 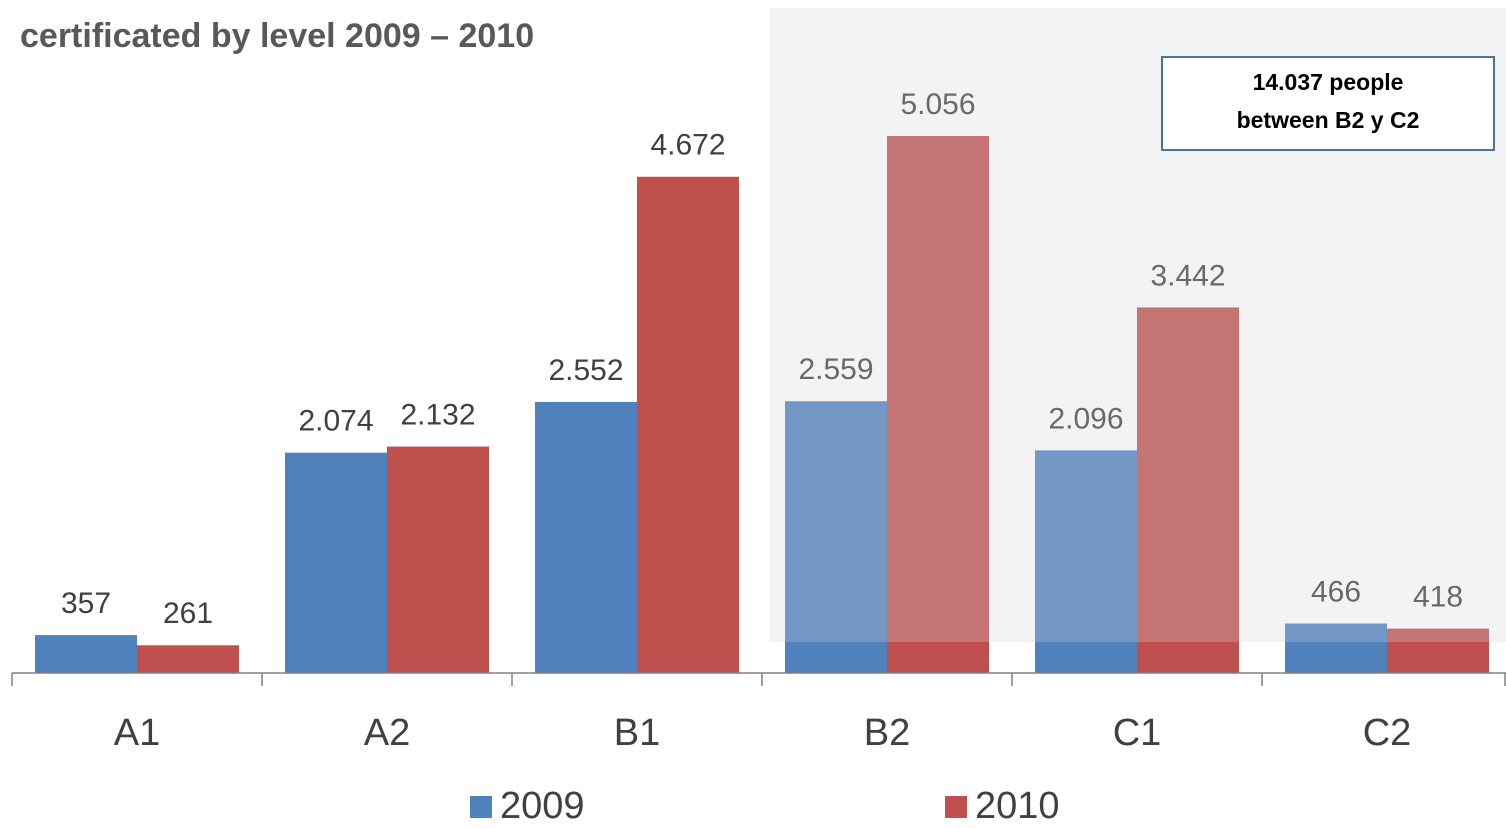 What do you see at coordinates (188, 613) in the screenshot?
I see `value-label: 261` at bounding box center [188, 613].